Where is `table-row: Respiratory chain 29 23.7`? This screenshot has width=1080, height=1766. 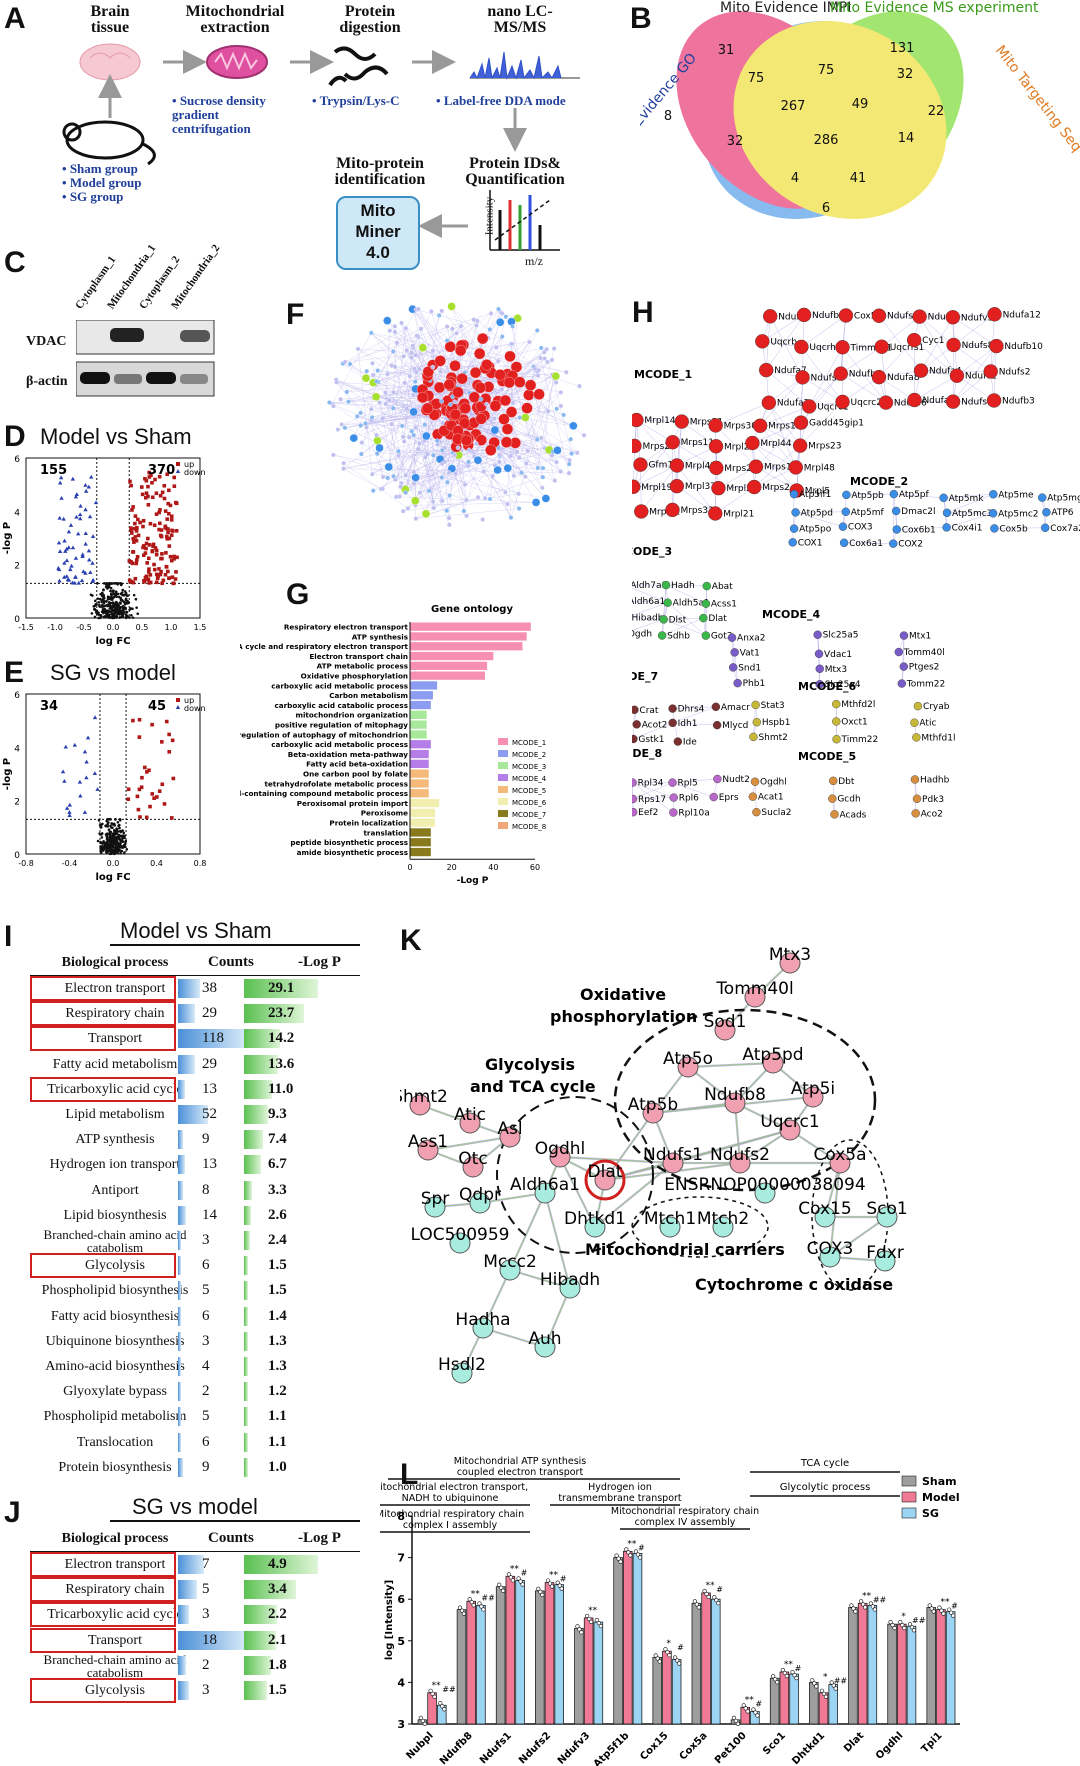 table-row: Respiratory chain 29 23.7 is located at coordinates (195, 1013).